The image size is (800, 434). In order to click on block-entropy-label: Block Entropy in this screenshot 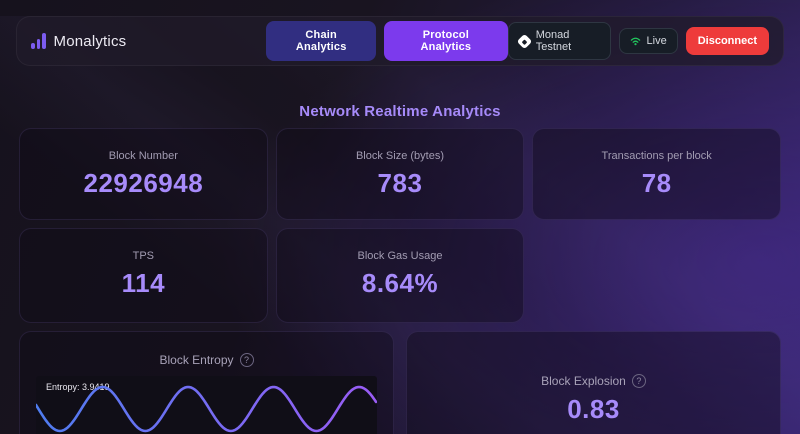, I will do `click(196, 360)`.